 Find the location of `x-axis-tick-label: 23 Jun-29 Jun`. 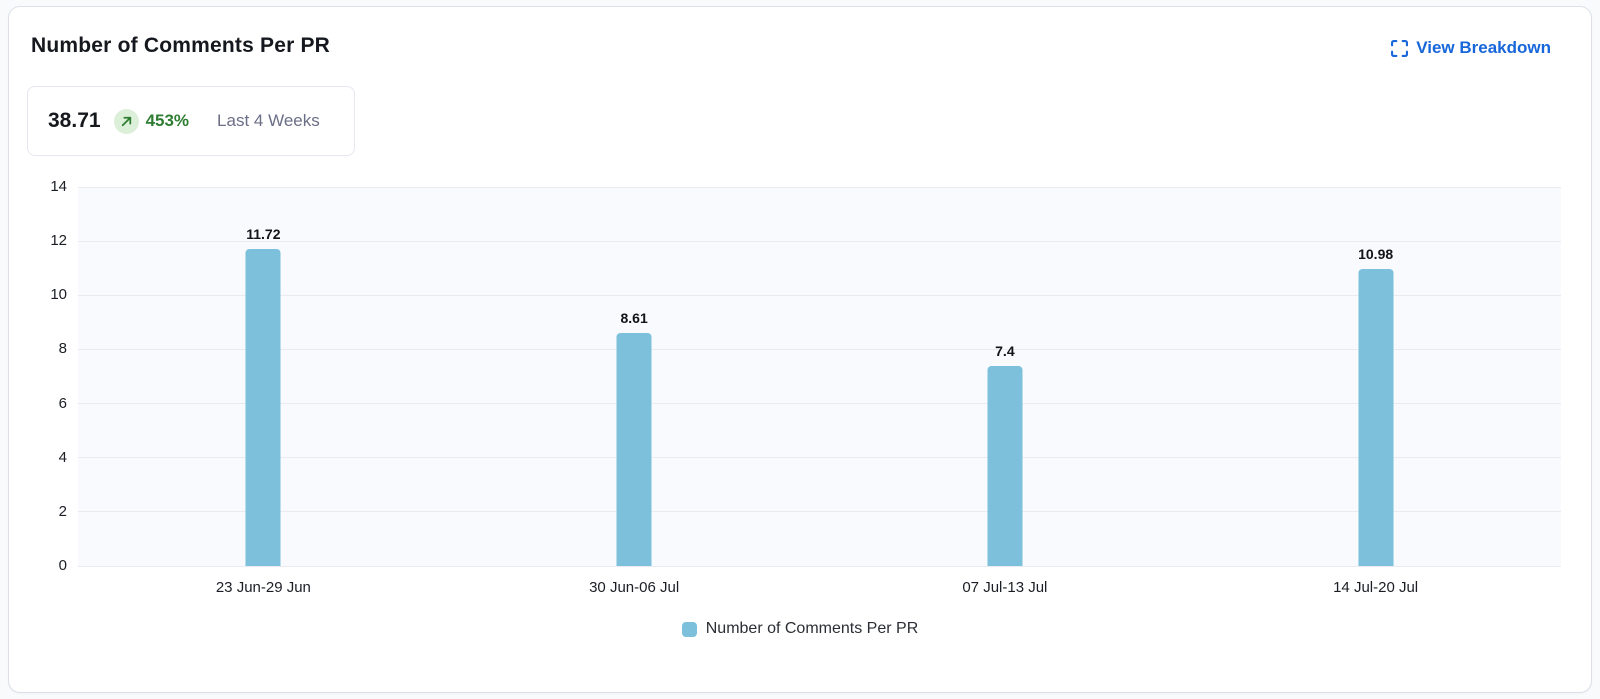

x-axis-tick-label: 23 Jun-29 Jun is located at coordinates (263, 587).